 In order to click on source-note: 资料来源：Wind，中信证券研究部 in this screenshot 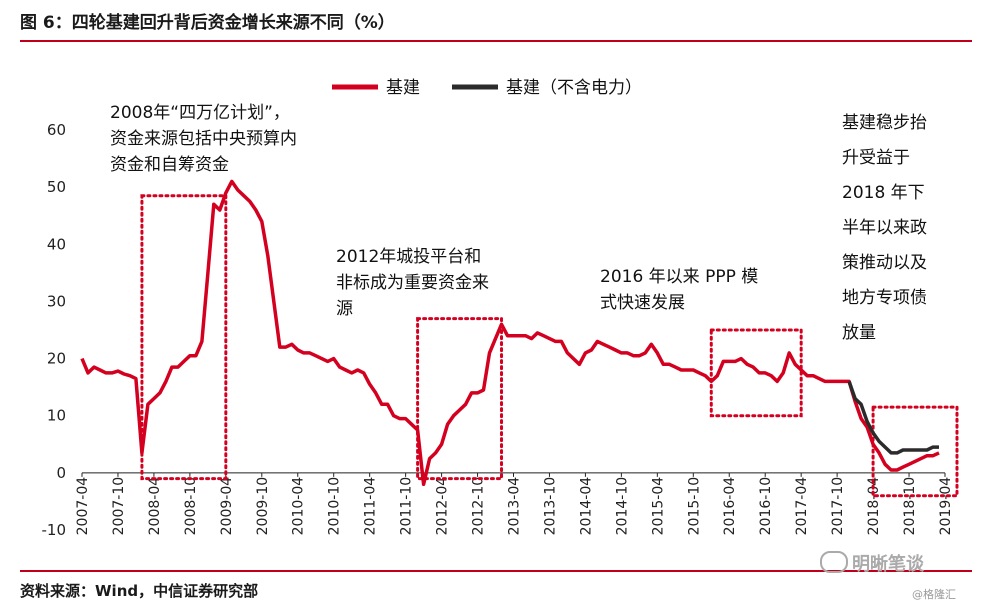, I will do `click(139, 591)`.